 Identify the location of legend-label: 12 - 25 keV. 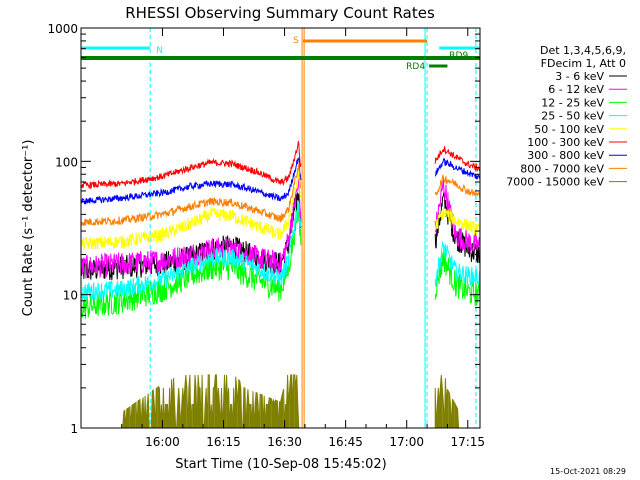
(572, 102).